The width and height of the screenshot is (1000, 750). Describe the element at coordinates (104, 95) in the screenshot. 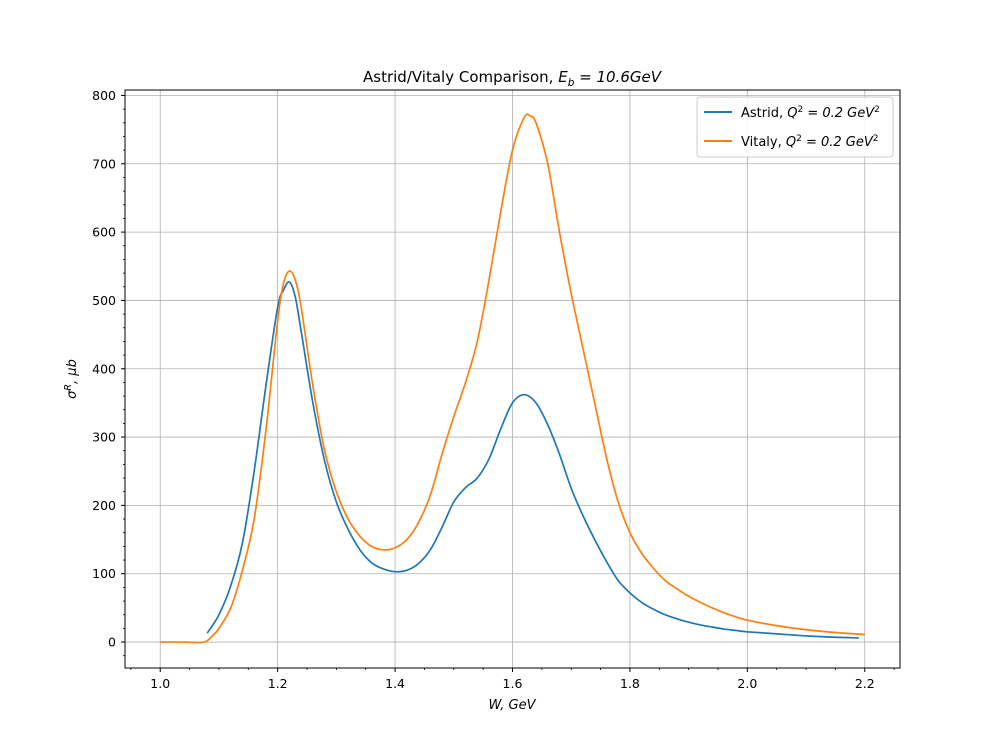

I see `y-tick-label: 800` at that location.